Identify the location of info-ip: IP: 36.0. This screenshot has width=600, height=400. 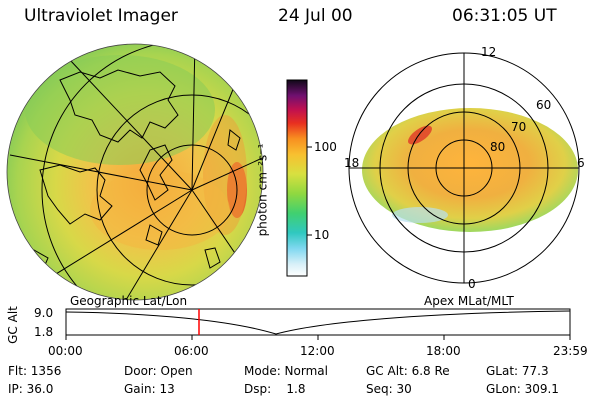
(31, 389).